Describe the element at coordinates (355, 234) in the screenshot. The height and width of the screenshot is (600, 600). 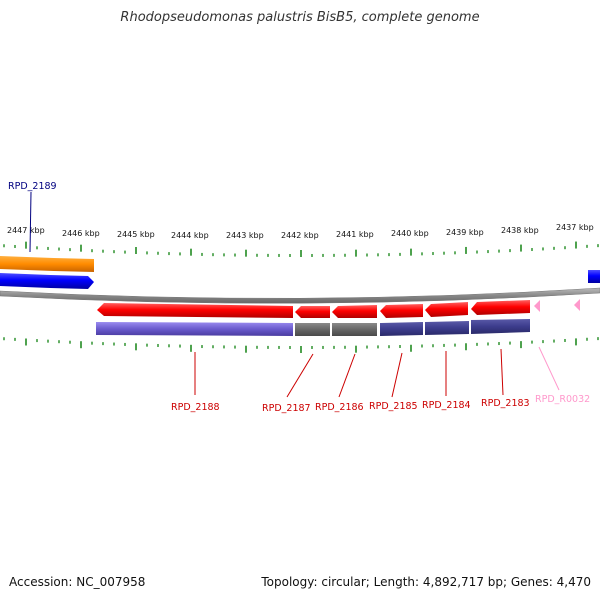
I see `scale-label: 2441 kbp` at that location.